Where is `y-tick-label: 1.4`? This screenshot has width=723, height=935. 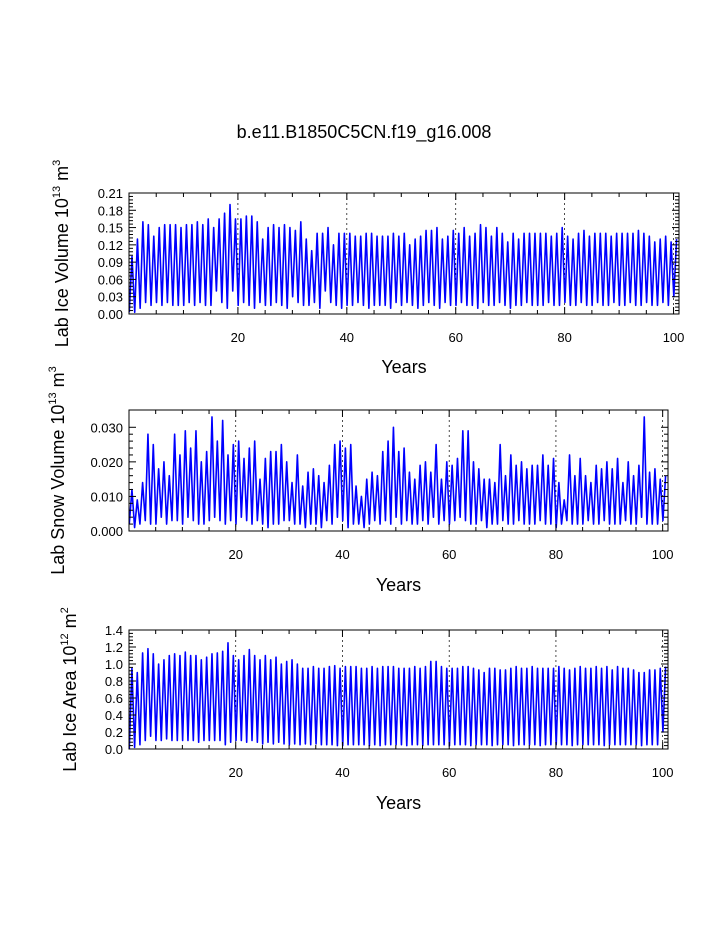 y-tick-label: 1.4 is located at coordinates (114, 630).